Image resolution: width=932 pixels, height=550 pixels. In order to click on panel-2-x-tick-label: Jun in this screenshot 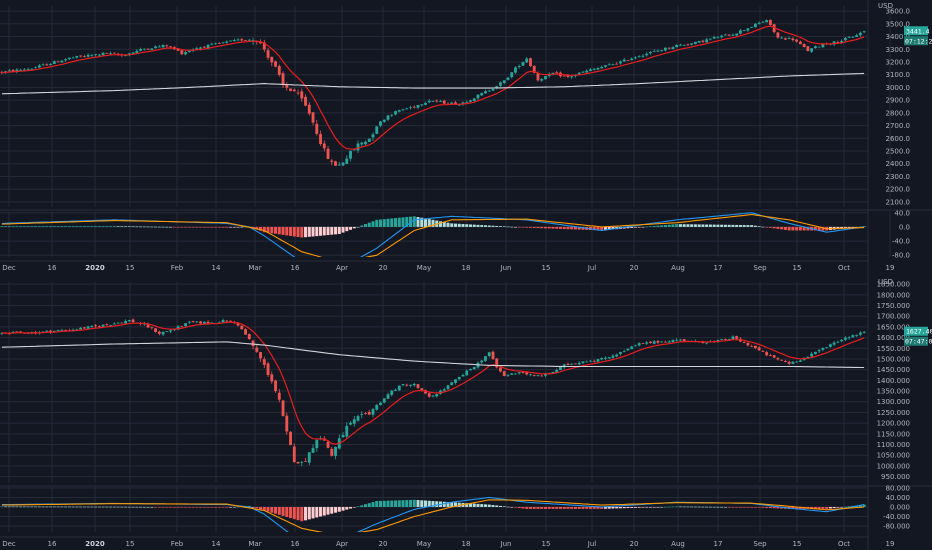, I will do `click(506, 544)`.